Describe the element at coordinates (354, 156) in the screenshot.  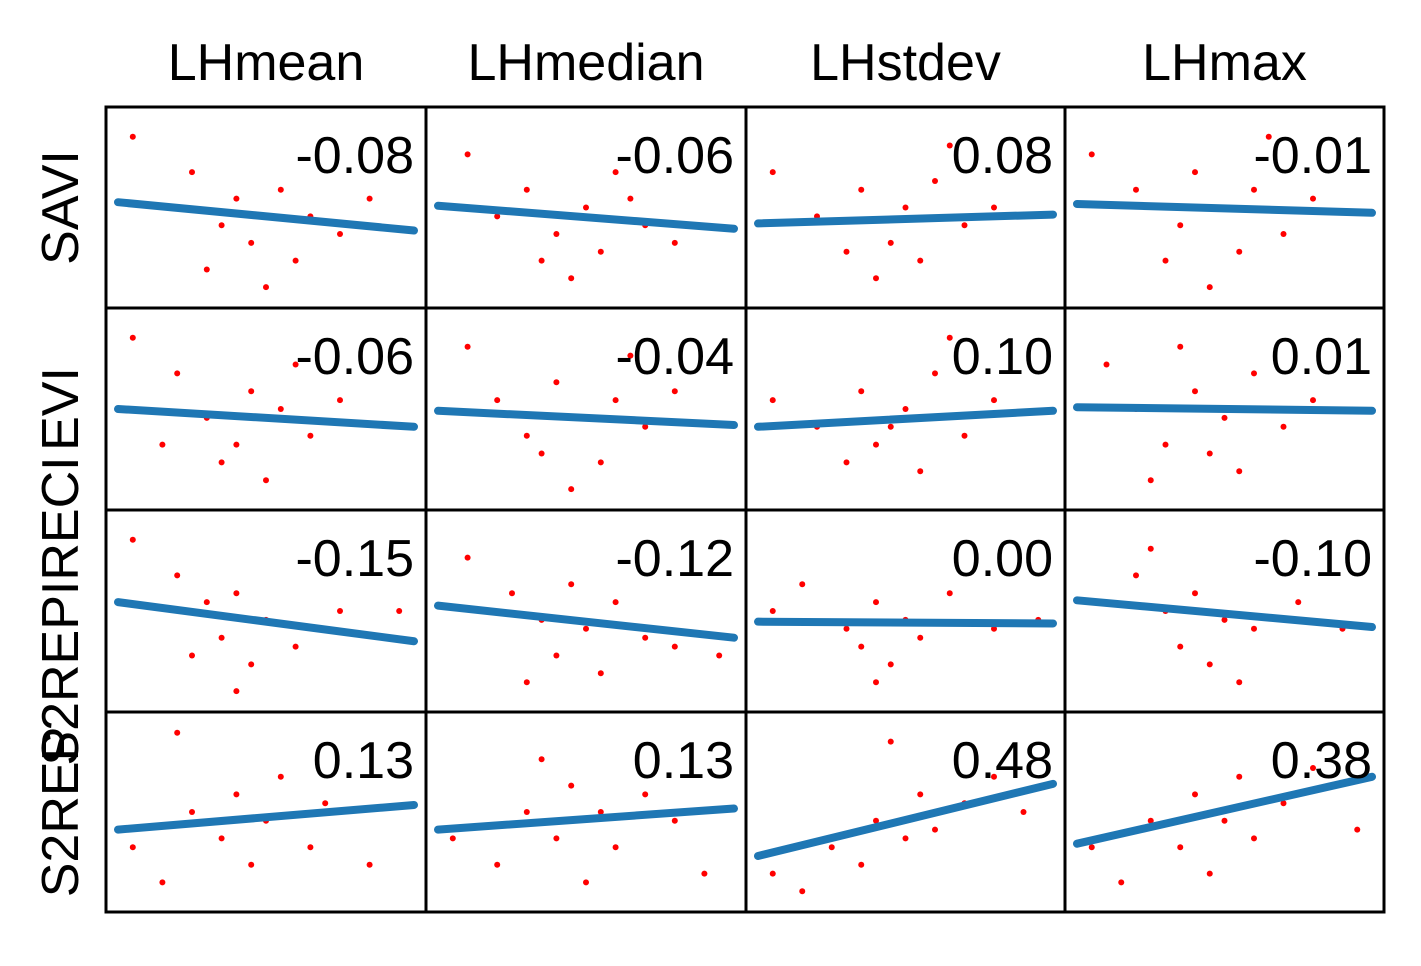
I see `correlation-label: -0.08` at that location.